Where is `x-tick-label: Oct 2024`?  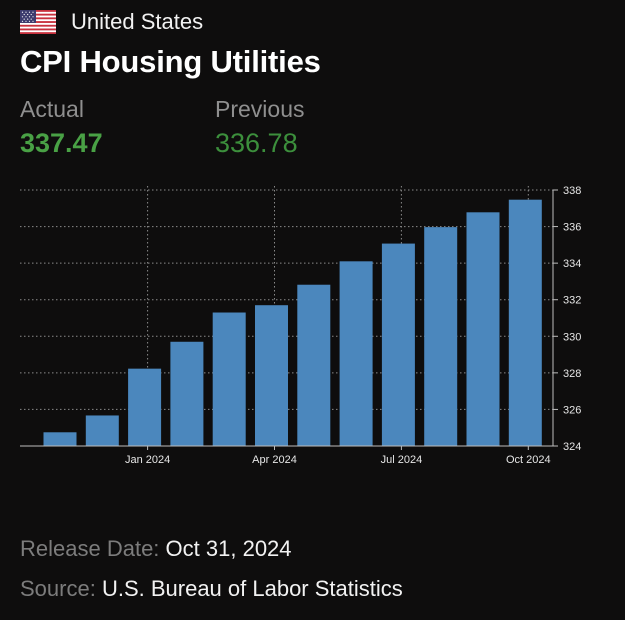 x-tick-label: Oct 2024 is located at coordinates (528, 460).